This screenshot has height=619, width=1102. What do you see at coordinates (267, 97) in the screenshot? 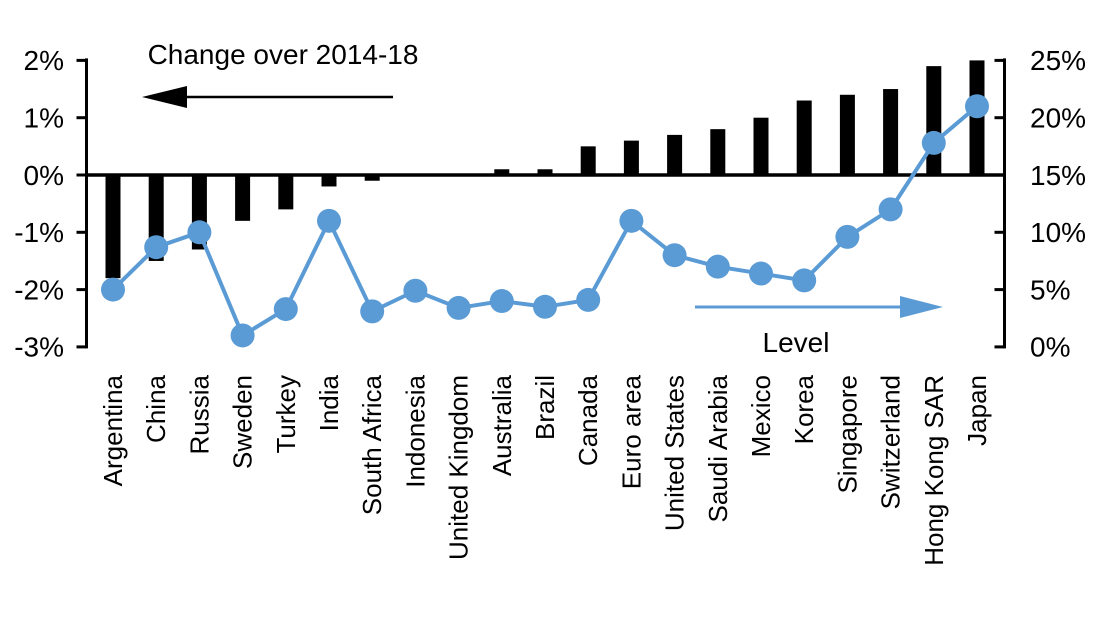
I see `left-arrow-icon` at bounding box center [267, 97].